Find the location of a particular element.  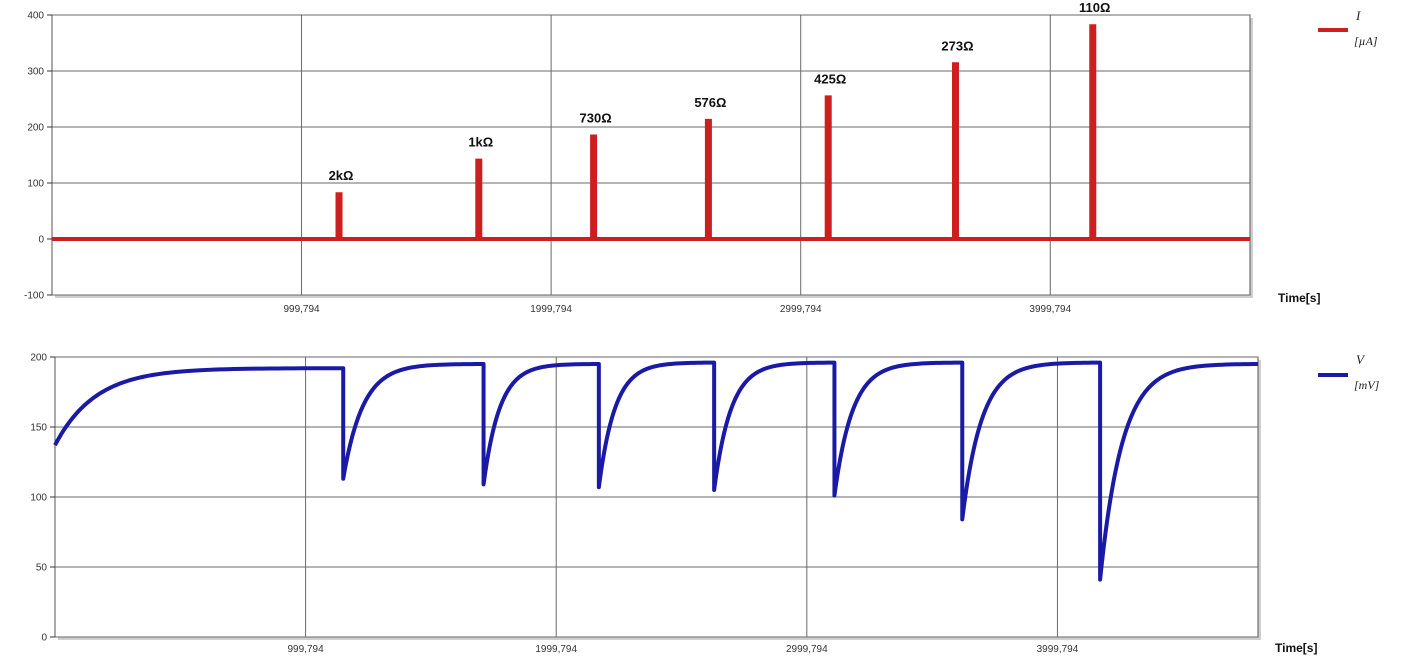

pulse-annotation: 2kΩ is located at coordinates (341, 175).